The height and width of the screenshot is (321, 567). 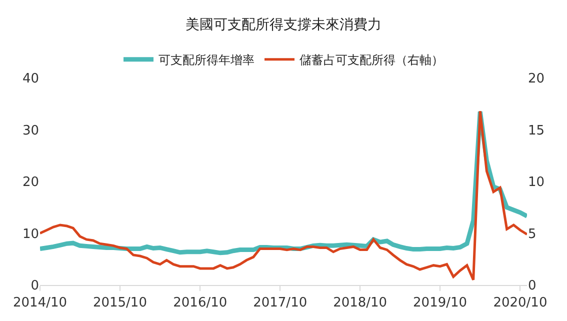 I want to click on x-tick-label: 2018/10, so click(x=360, y=303).